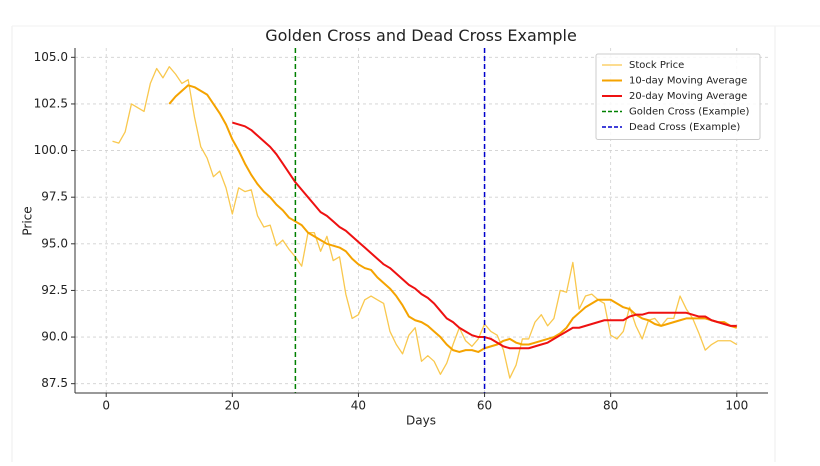 Image resolution: width=820 pixels, height=466 pixels. Describe the element at coordinates (54, 337) in the screenshot. I see `y-tick-label: 90.0` at that location.